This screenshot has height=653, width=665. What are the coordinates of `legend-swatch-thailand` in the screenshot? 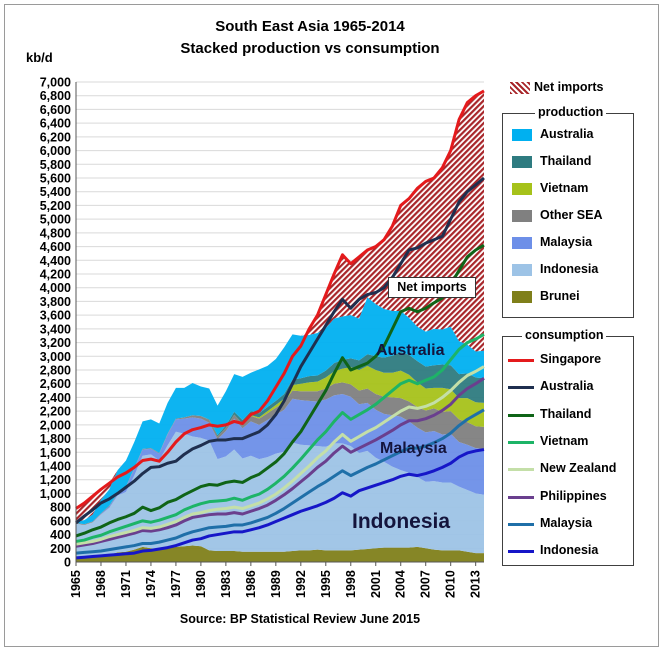 It's located at (522, 162).